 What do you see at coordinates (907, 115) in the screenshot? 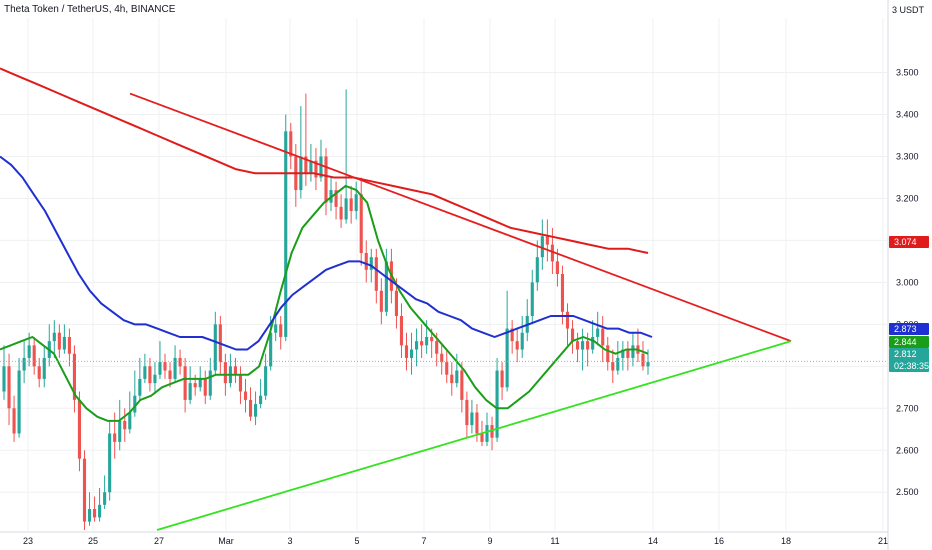
I see `y-tick-label: 3.400` at bounding box center [907, 115].